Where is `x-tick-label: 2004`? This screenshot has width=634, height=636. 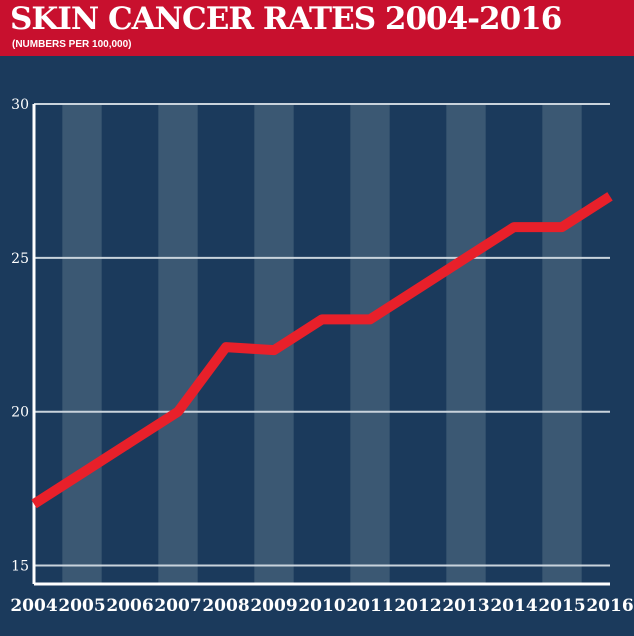
x-tick-label: 2004 is located at coordinates (33, 606).